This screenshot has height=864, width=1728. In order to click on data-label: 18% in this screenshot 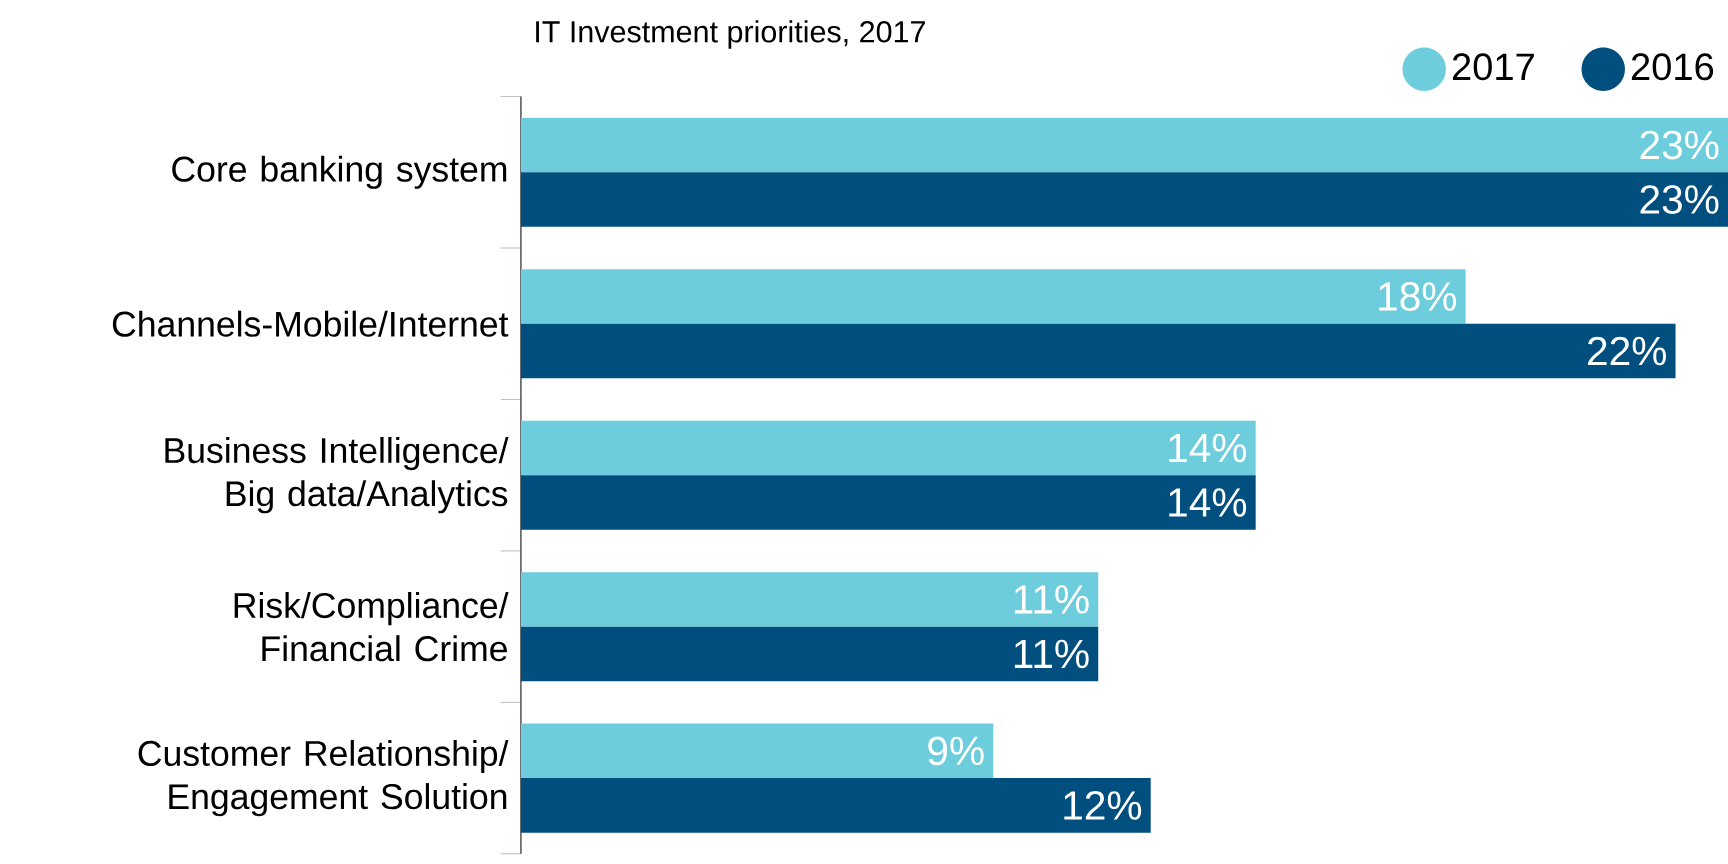, I will do `click(1418, 296)`.